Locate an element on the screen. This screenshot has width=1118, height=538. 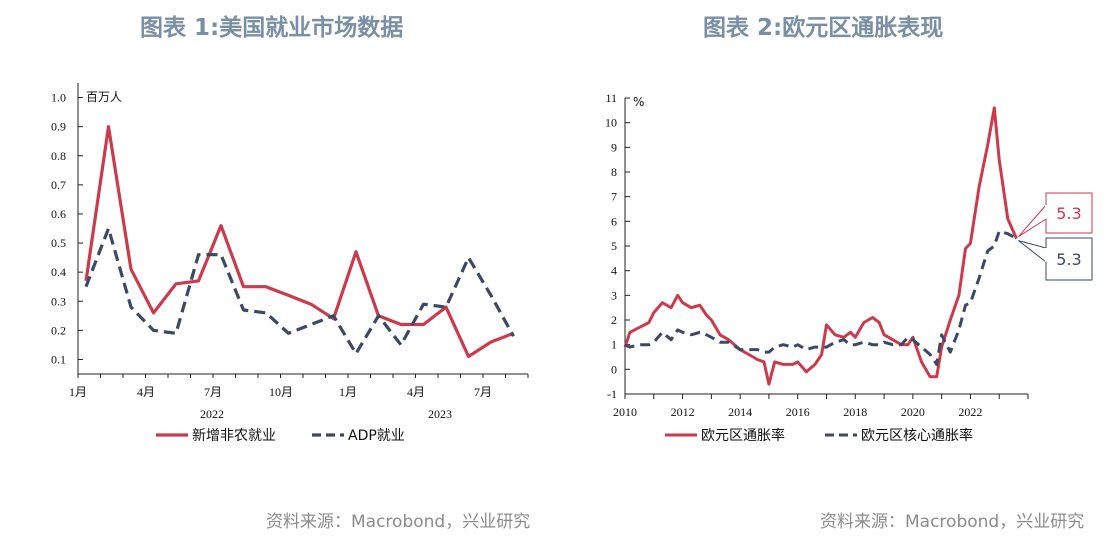
y-tick-label: 3 is located at coordinates (614, 295).